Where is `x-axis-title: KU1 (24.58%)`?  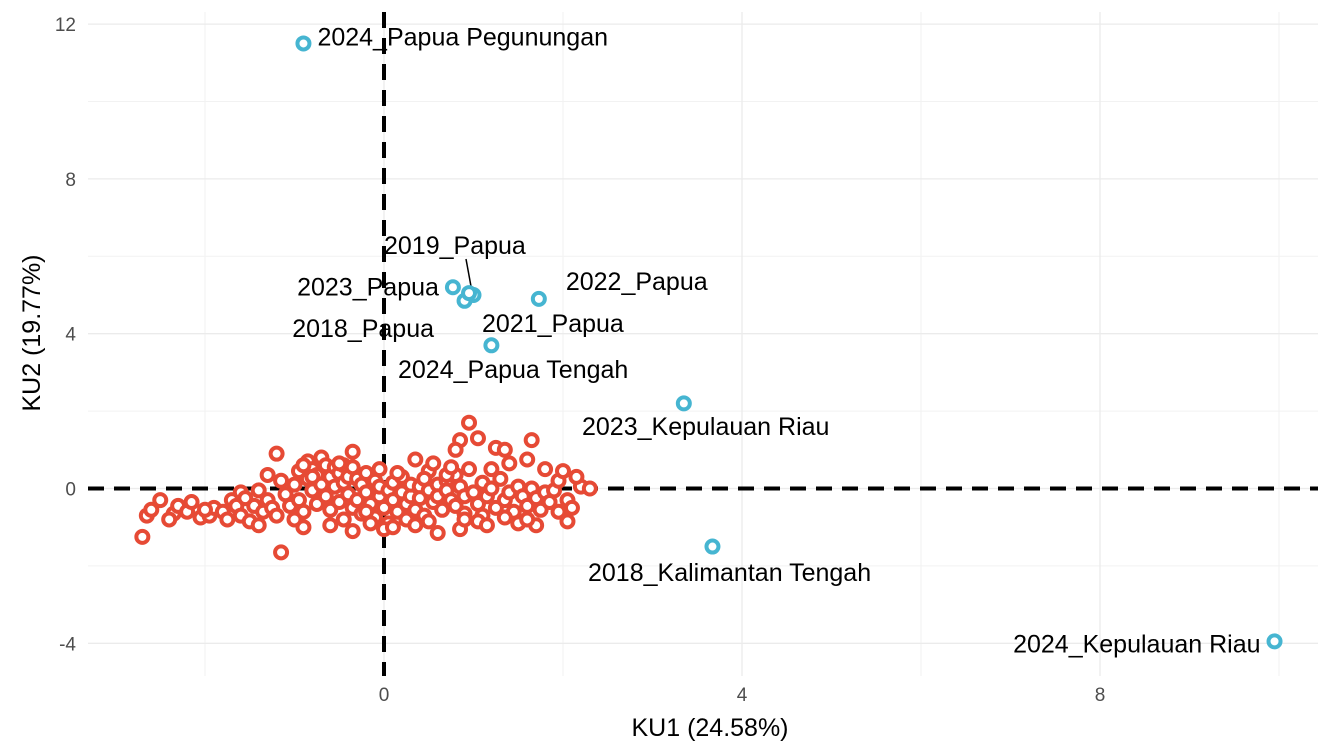 x-axis-title: KU1 (24.58%) is located at coordinates (709, 728).